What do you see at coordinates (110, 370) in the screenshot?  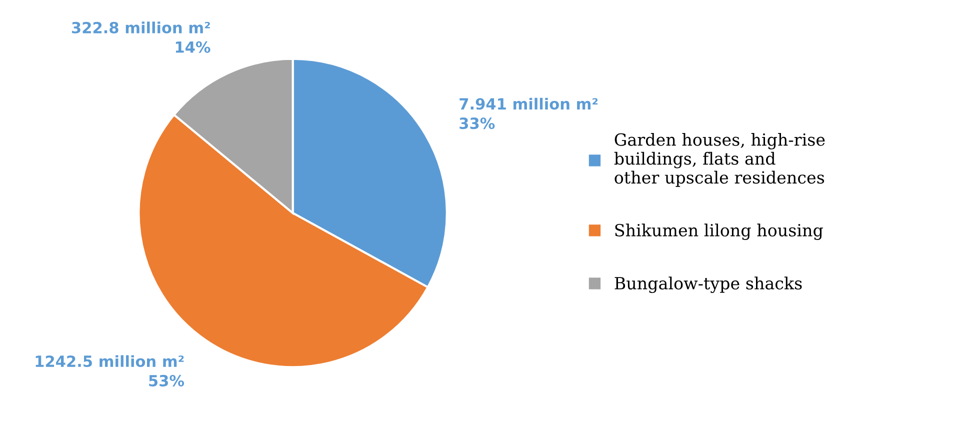 I see `data-label: 1242.5 million m² 53%` at bounding box center [110, 370].